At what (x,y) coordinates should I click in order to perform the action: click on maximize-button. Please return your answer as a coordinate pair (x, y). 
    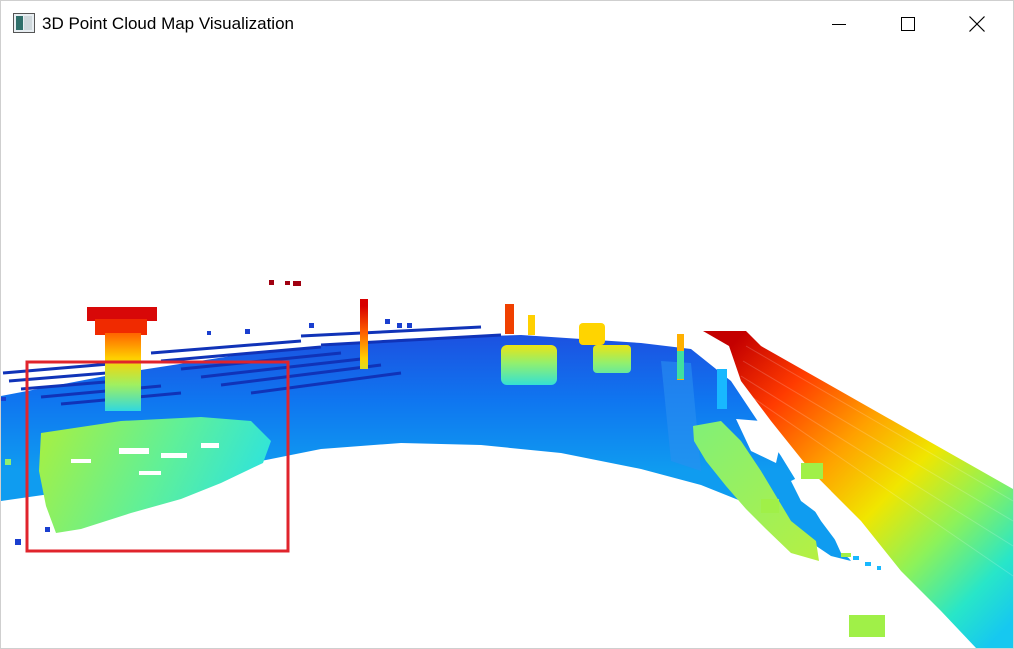
    Looking at the image, I should click on (908, 24).